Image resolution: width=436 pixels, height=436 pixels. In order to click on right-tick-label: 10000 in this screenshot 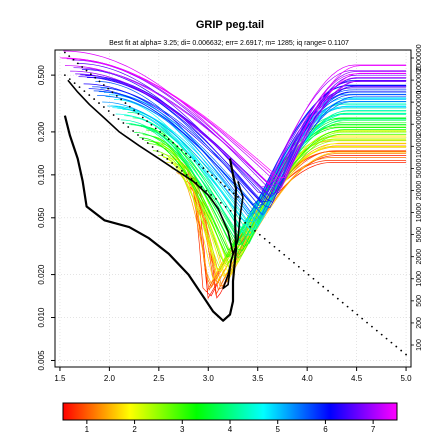, I will do `click(419, 213)`.